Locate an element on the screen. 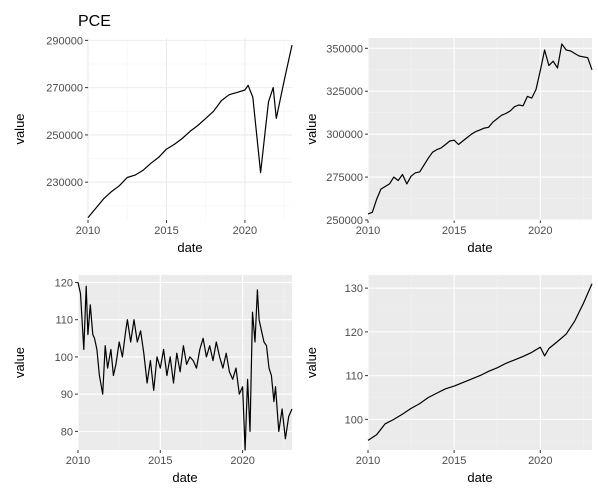 The width and height of the screenshot is (598, 502). y-tick-label: 275000 is located at coordinates (344, 178).